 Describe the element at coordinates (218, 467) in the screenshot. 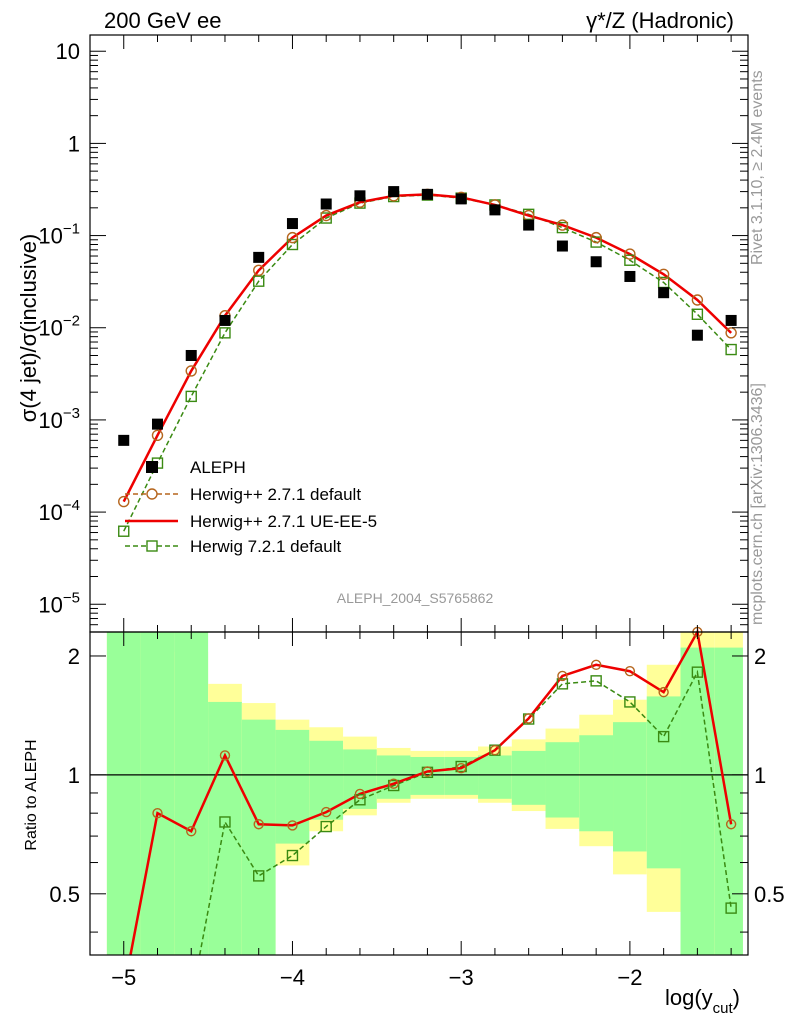

I see `legend-label-aleph: ALEPH` at that location.